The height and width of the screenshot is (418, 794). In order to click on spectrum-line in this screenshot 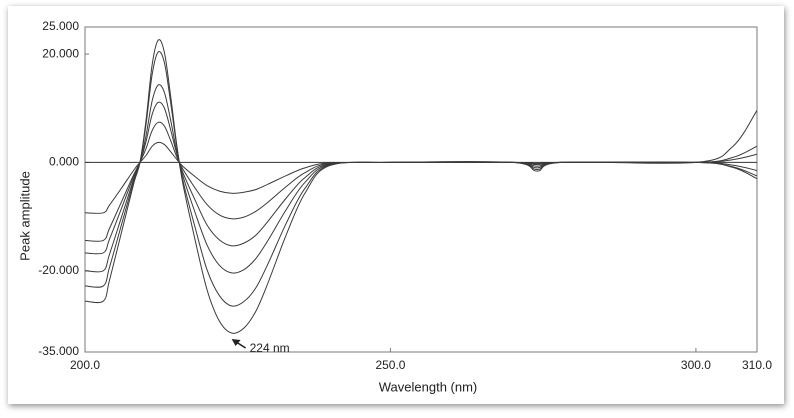, I will do `click(421, 177)`.